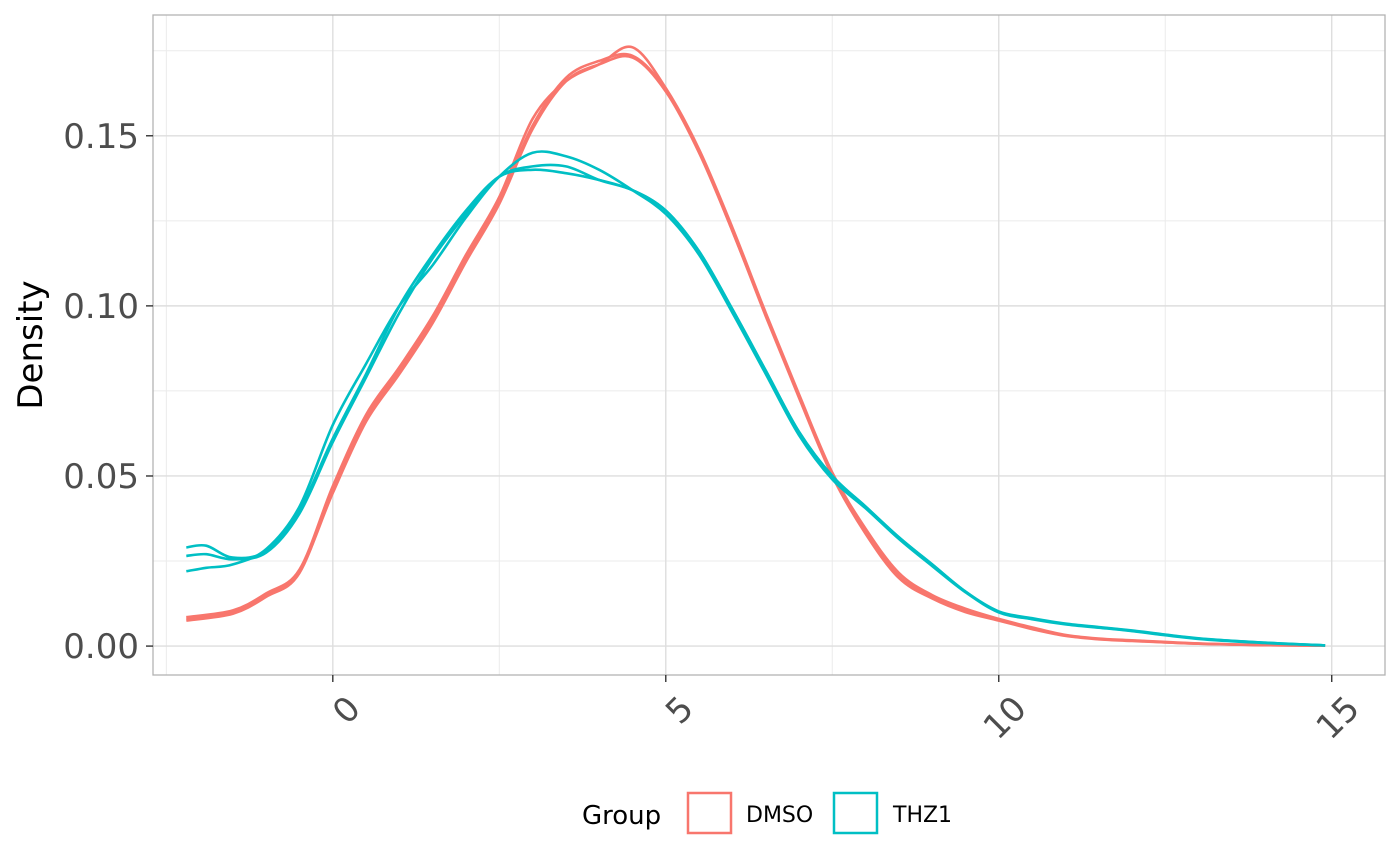  I want to click on legend-title: Group, so click(621, 816).